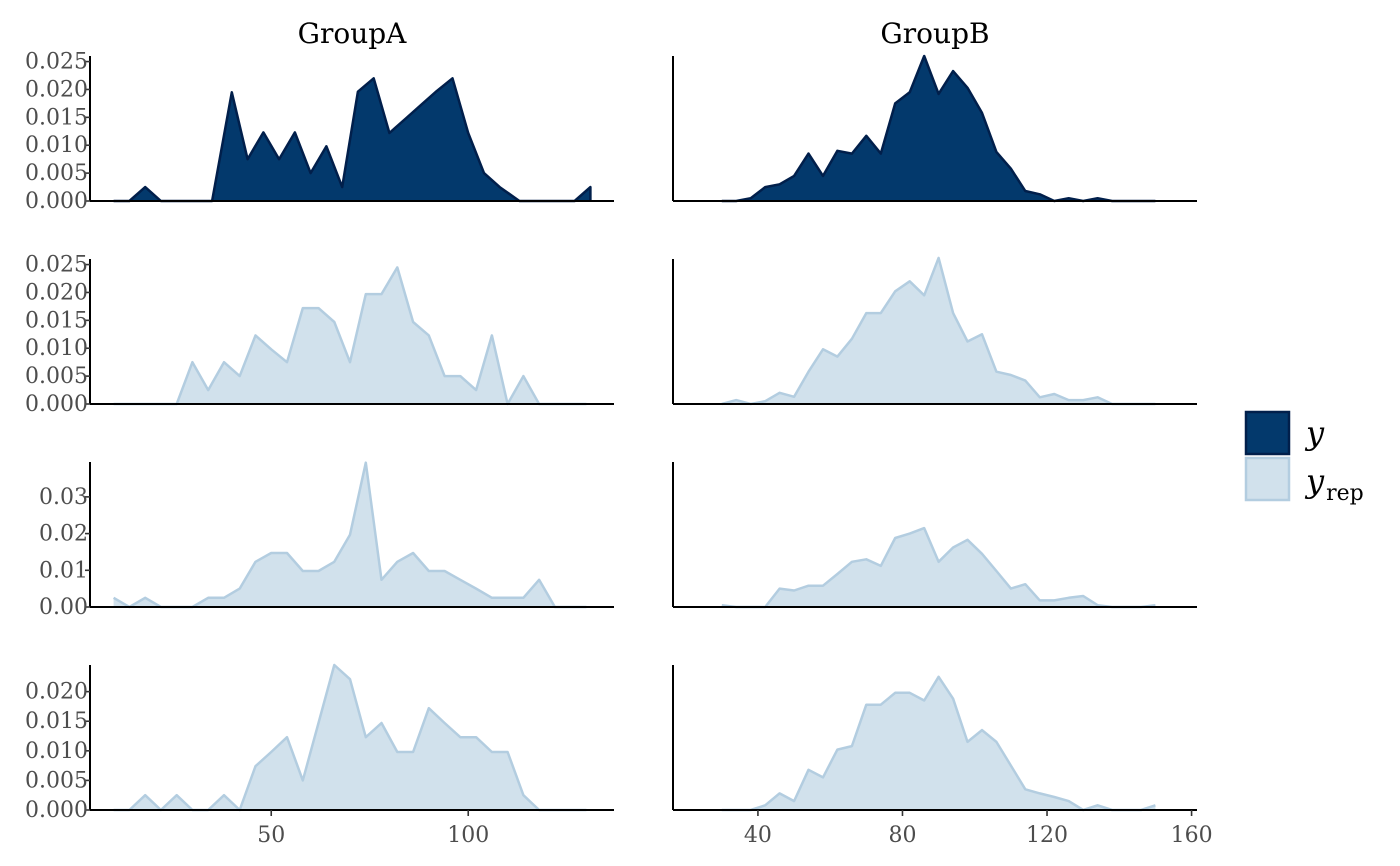 The width and height of the screenshot is (1400, 866). I want to click on legend-label-yrep: yrep, so click(1334, 484).